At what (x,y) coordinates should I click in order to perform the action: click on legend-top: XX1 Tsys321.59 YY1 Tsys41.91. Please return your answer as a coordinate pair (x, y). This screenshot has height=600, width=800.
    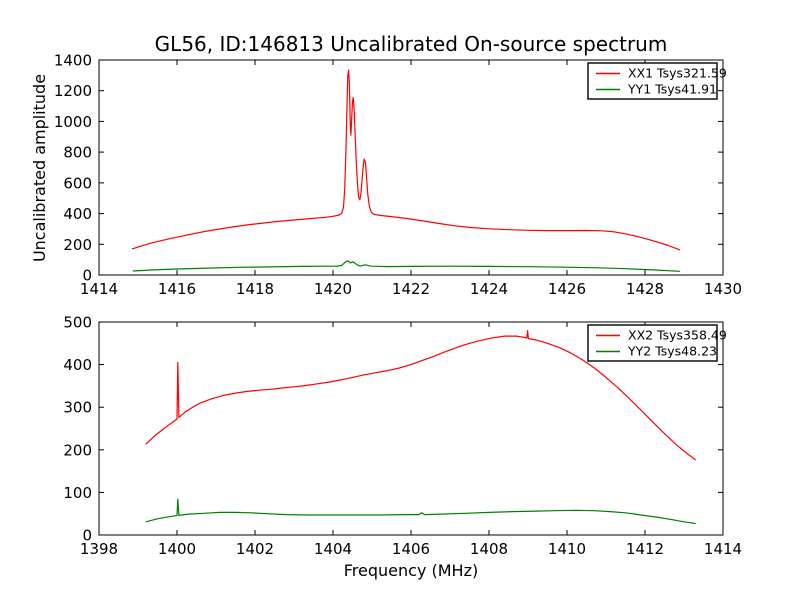
    Looking at the image, I should click on (657, 81).